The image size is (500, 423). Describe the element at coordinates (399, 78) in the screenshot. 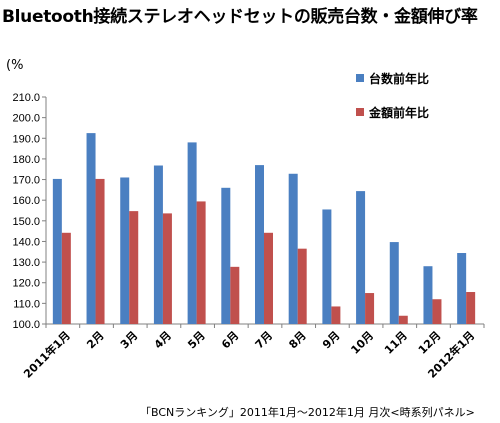

I see `legend-label: 台数前年比` at that location.